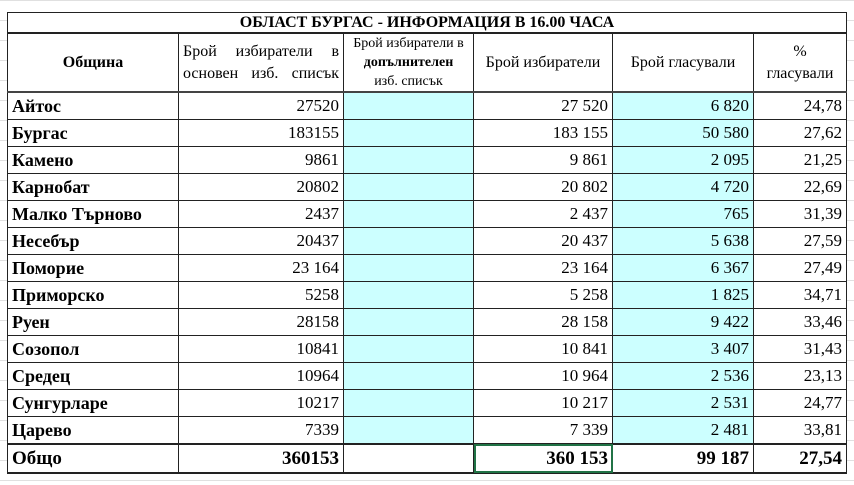 This screenshot has height=485, width=854. Describe the element at coordinates (93, 458) in the screenshot. I see `total-name: Общо` at that location.